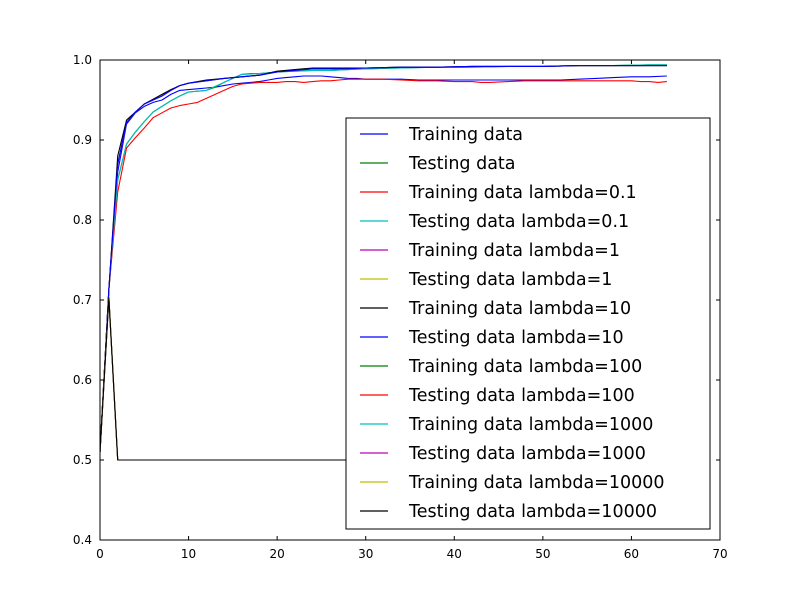  What do you see at coordinates (82, 220) in the screenshot?
I see `y-tick-label: 0.8` at bounding box center [82, 220].